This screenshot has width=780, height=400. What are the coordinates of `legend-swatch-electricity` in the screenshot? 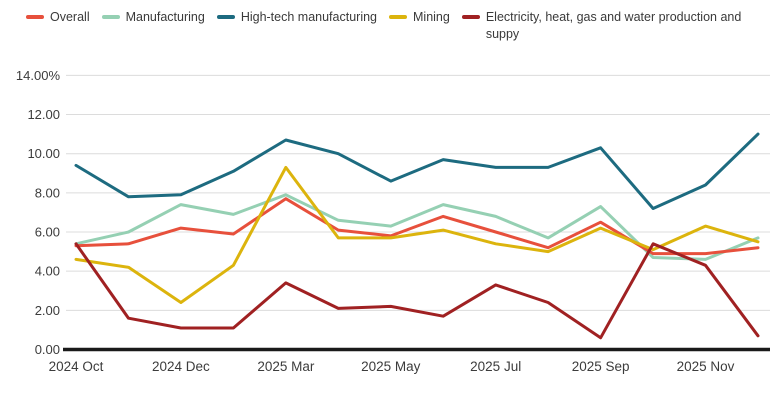 It's located at (470, 17).